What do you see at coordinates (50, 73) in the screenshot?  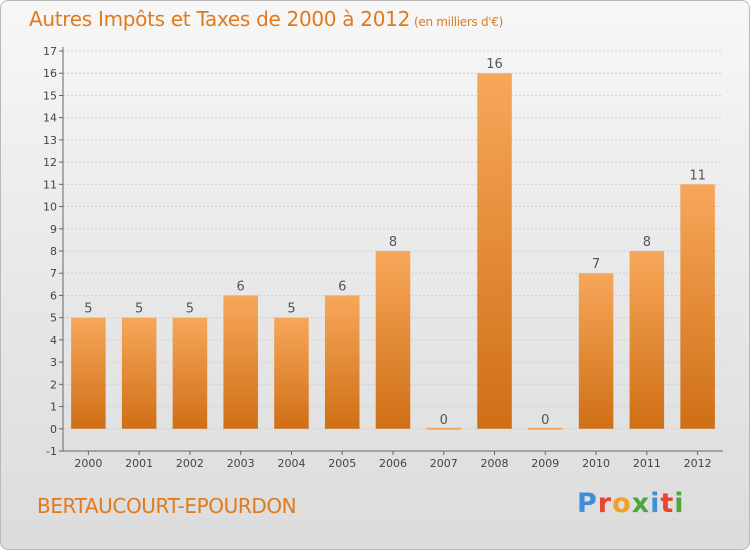 I see `y-tick-label: 16` at bounding box center [50, 73].